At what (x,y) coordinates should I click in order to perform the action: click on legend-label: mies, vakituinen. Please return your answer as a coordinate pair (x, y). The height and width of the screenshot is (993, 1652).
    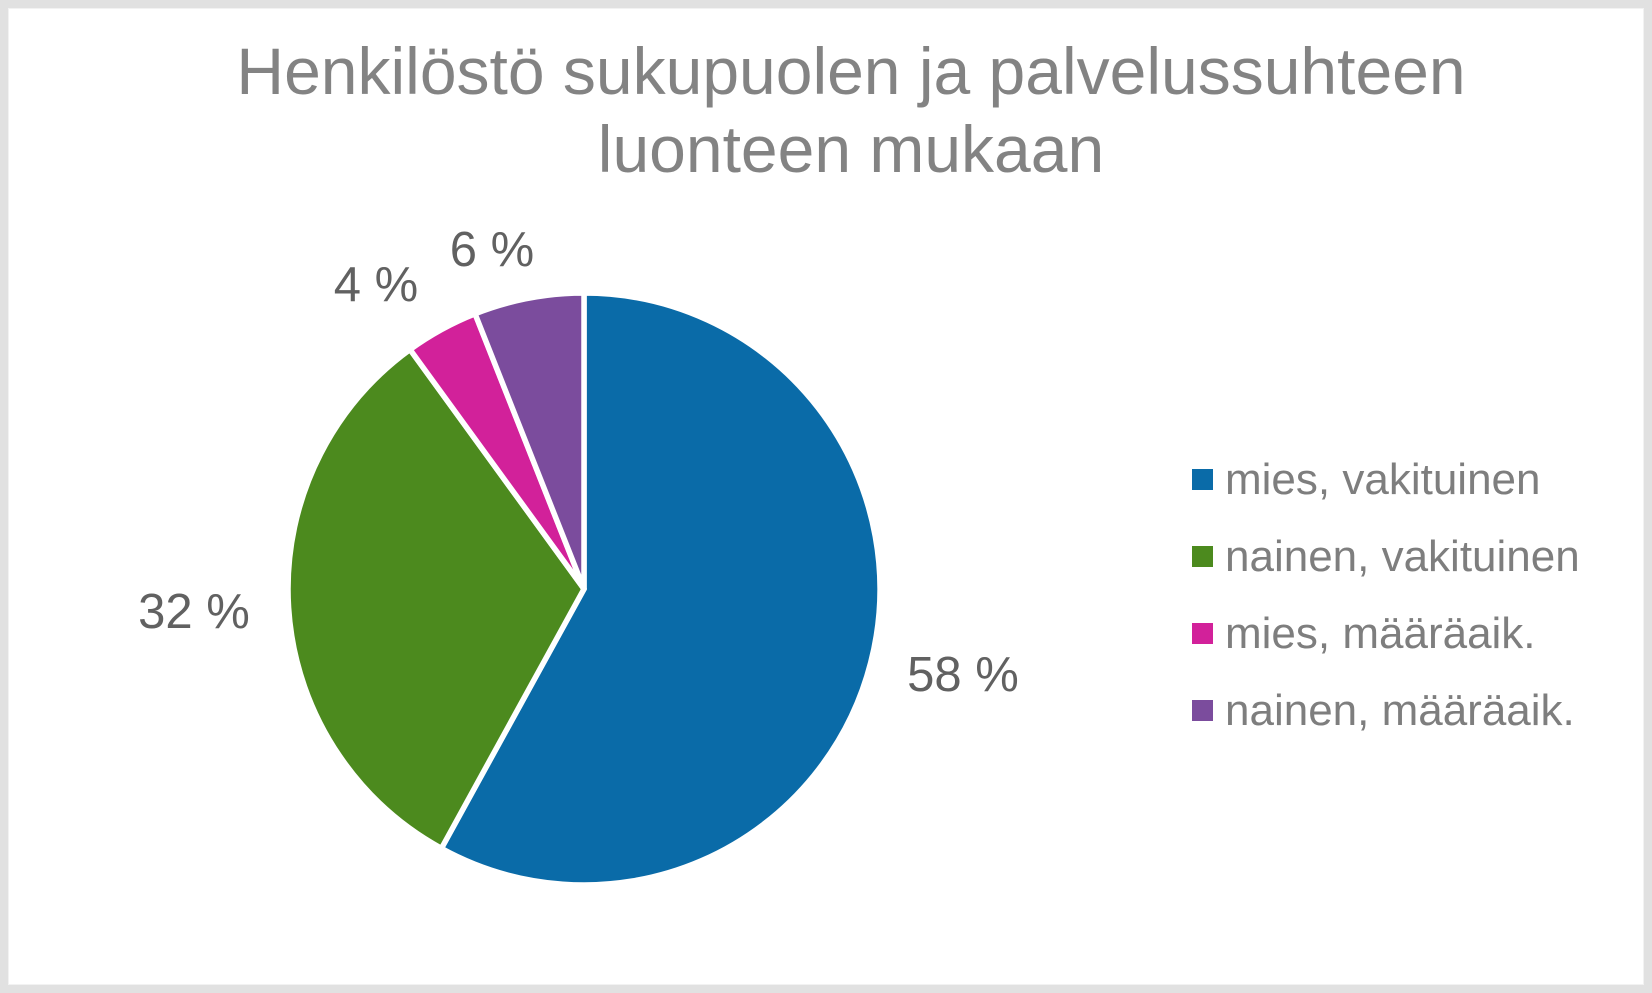
    Looking at the image, I should click on (1383, 479).